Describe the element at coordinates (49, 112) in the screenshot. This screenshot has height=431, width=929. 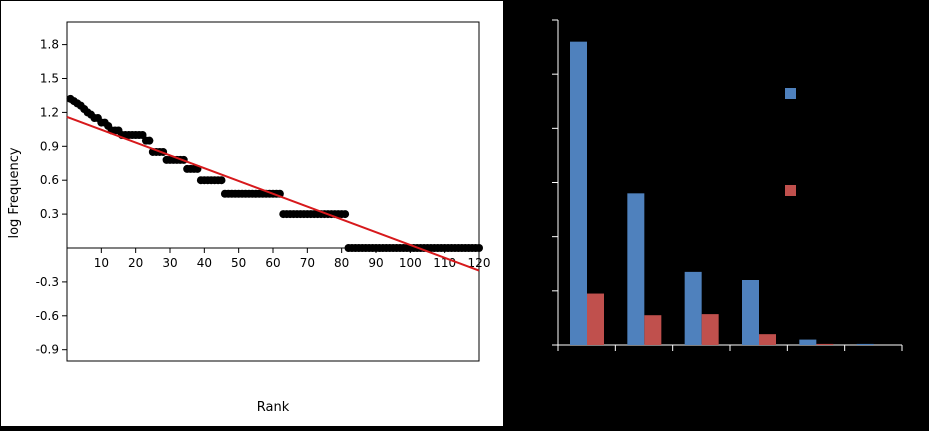
I see `y-tick-label: 1.2` at that location.